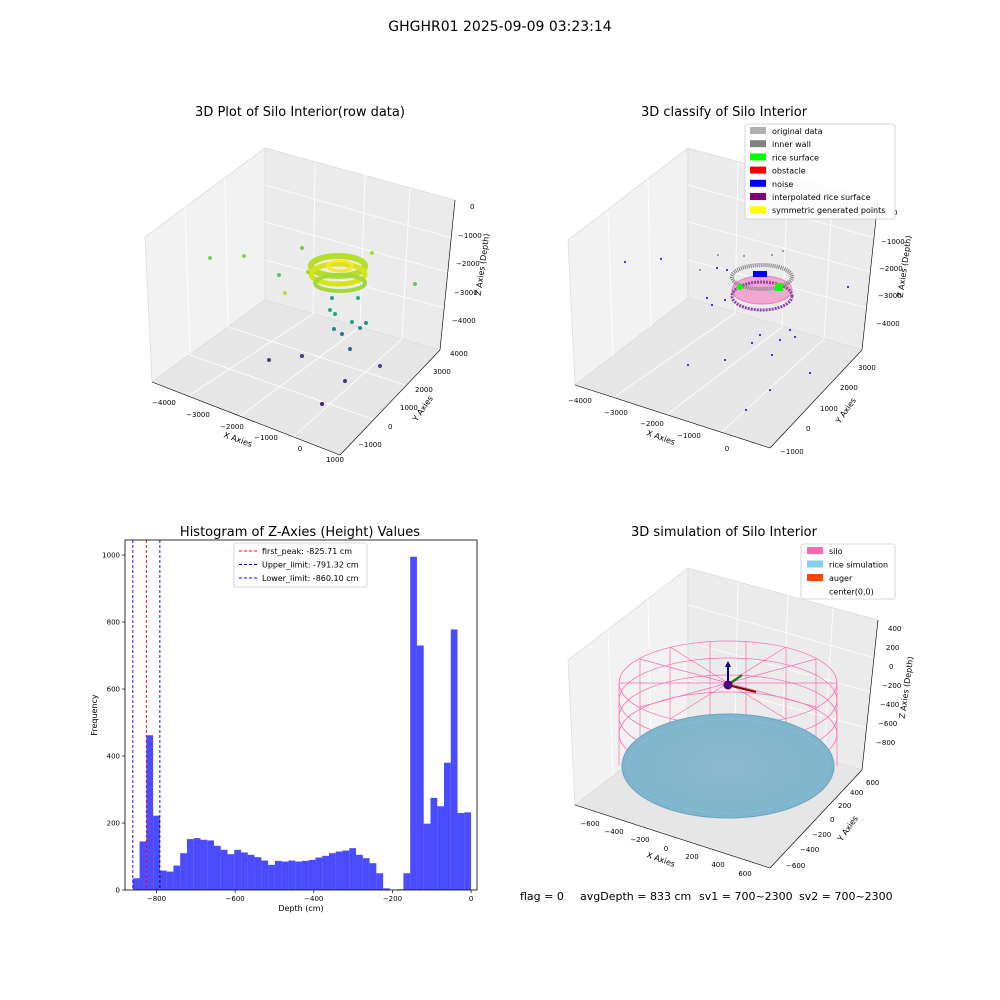  I want to click on sim-x-tick: −400, so click(613, 832).